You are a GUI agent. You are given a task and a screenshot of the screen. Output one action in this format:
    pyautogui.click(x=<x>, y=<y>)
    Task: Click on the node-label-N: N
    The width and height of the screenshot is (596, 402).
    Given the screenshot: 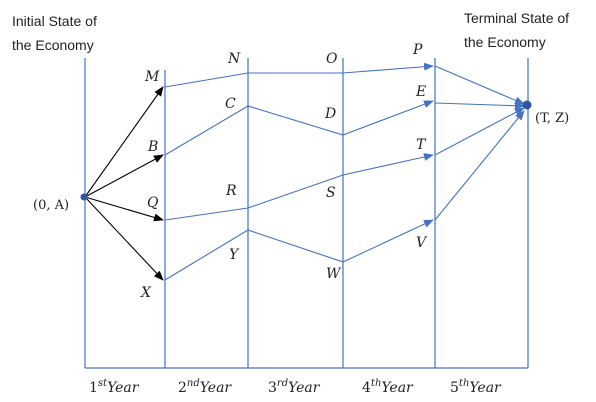 What is the action you would take?
    pyautogui.click(x=234, y=59)
    